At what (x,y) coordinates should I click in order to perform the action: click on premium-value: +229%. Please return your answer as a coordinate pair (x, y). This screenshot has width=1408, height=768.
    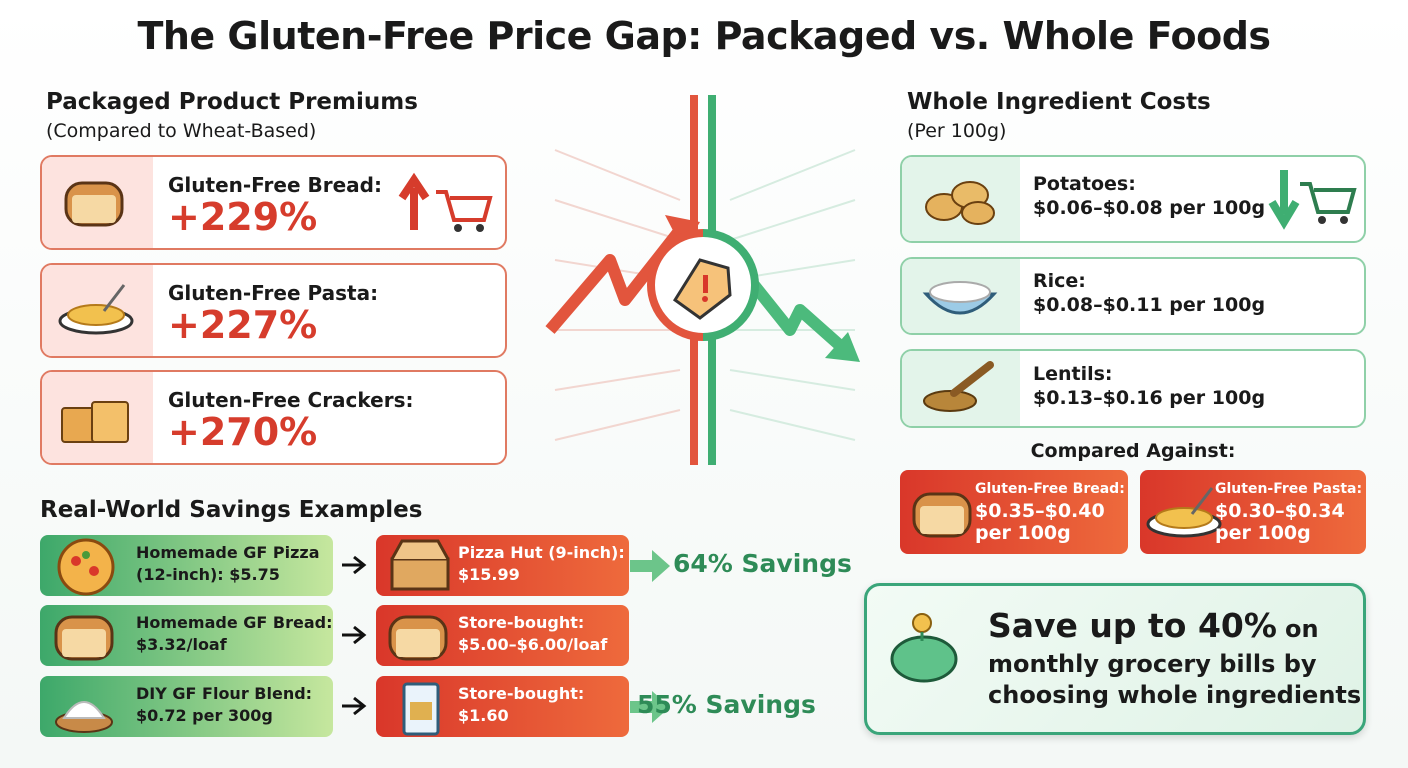
    Looking at the image, I should click on (243, 217).